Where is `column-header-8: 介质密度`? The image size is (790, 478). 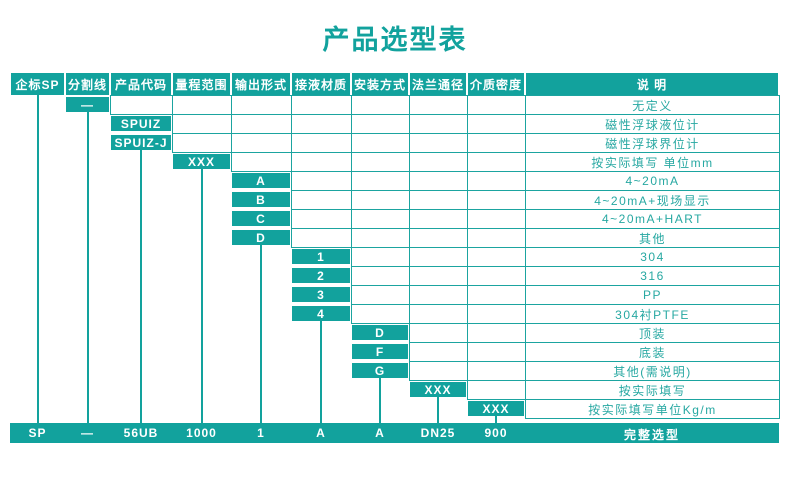 column-header-8: 介质密度 is located at coordinates (496, 84).